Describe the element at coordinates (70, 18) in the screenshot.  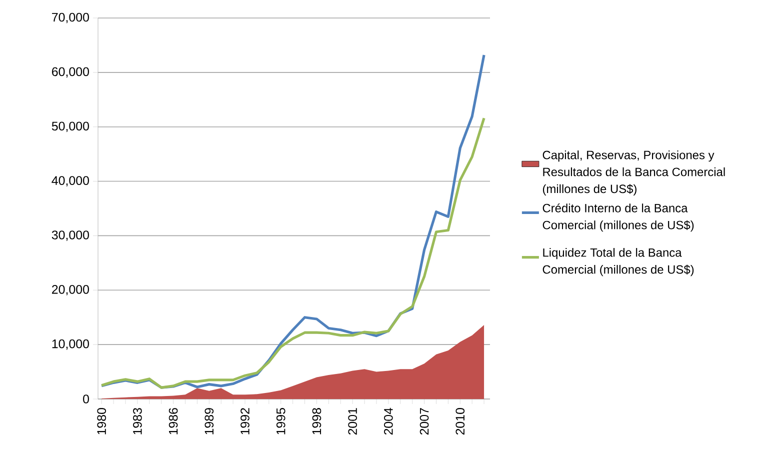
I see `y-tick-label: 70,000` at that location.